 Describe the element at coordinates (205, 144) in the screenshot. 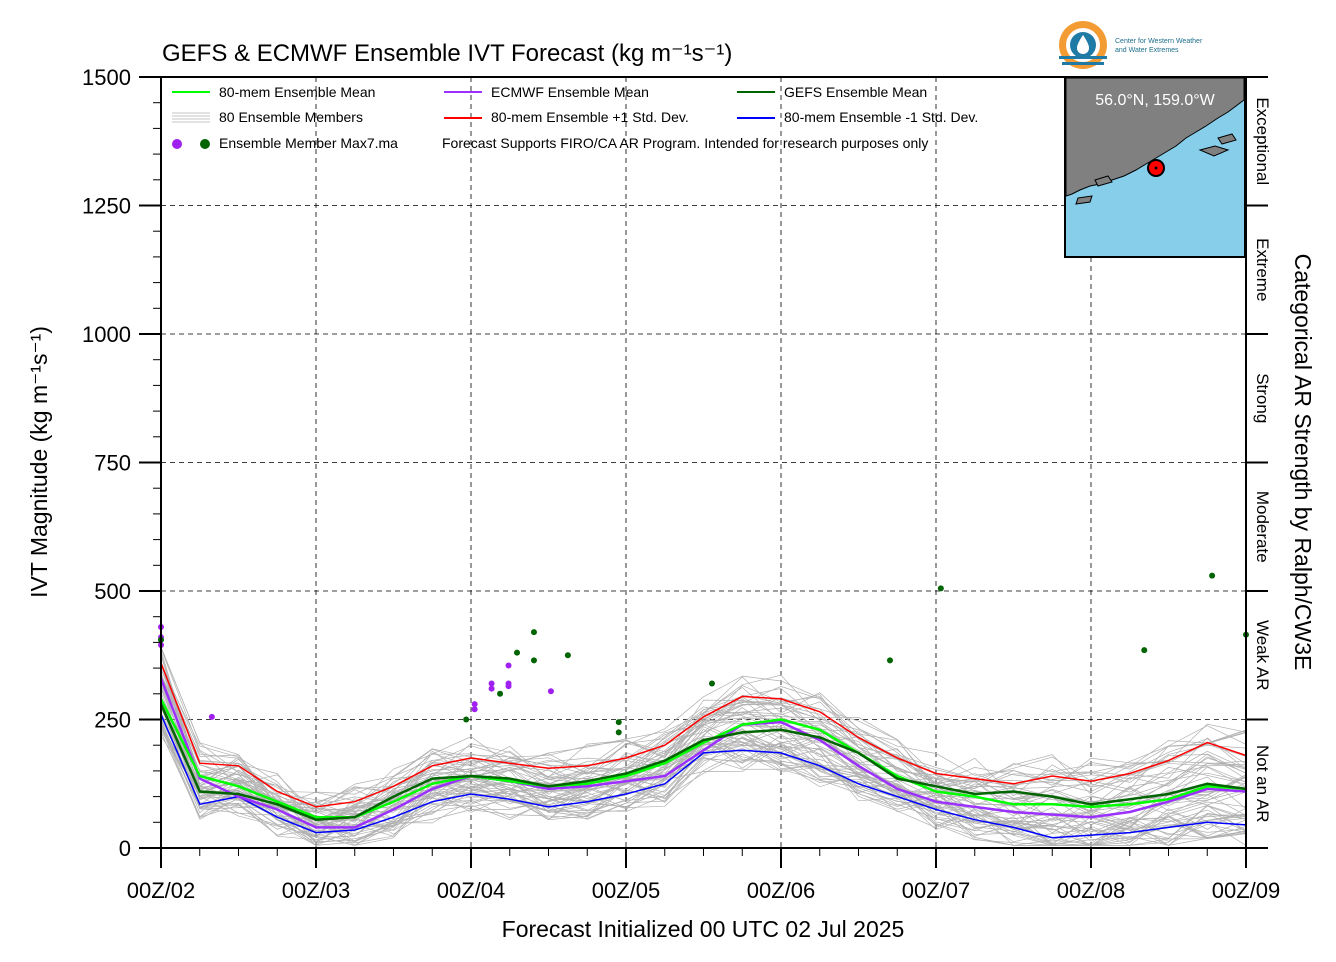

I see `legend-dot-gefs` at that location.